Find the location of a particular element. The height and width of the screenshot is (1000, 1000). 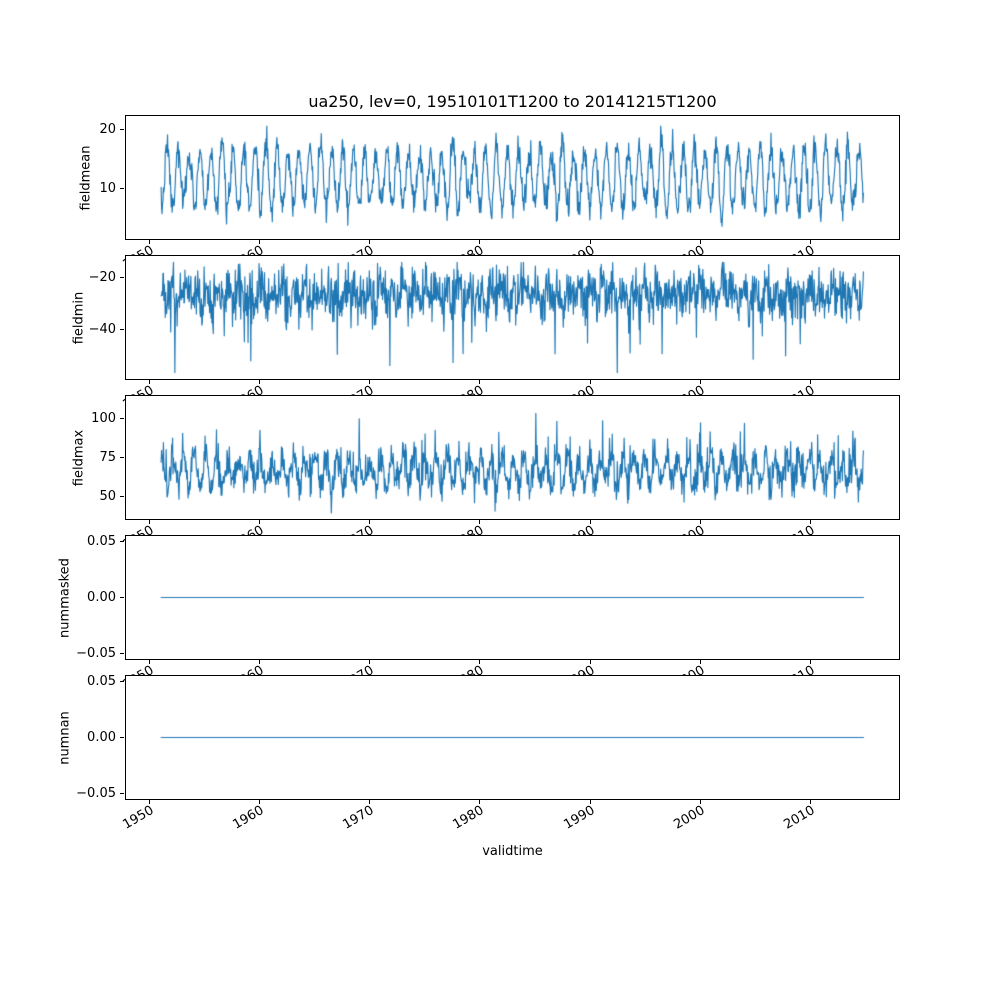

plot-line-canvas-fieldmax is located at coordinates (512, 457).